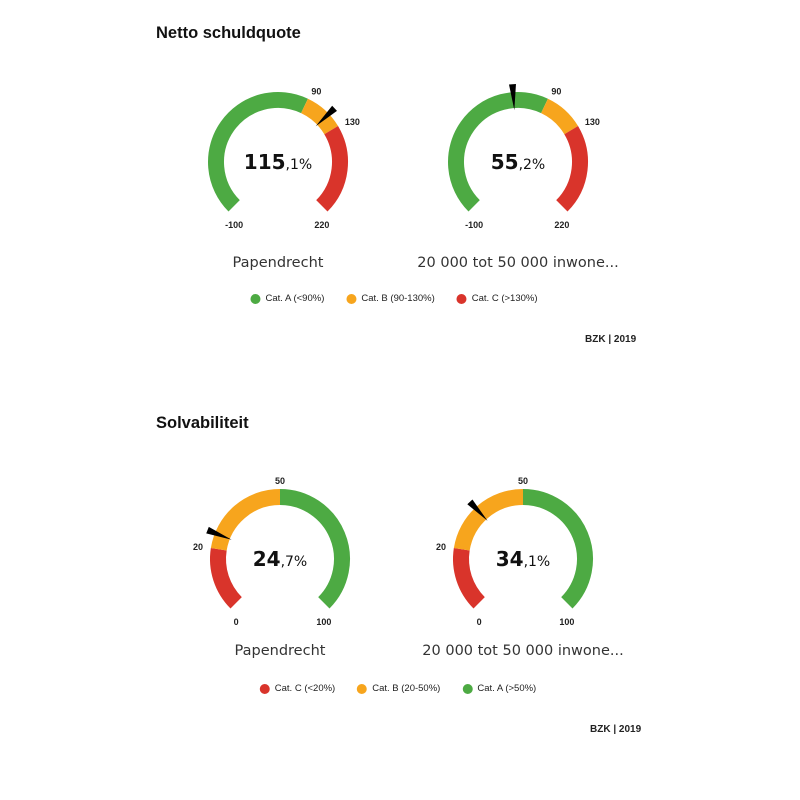  I want to click on gauge-svg: -100 90 130 220 55,2%, so click(524, 156).